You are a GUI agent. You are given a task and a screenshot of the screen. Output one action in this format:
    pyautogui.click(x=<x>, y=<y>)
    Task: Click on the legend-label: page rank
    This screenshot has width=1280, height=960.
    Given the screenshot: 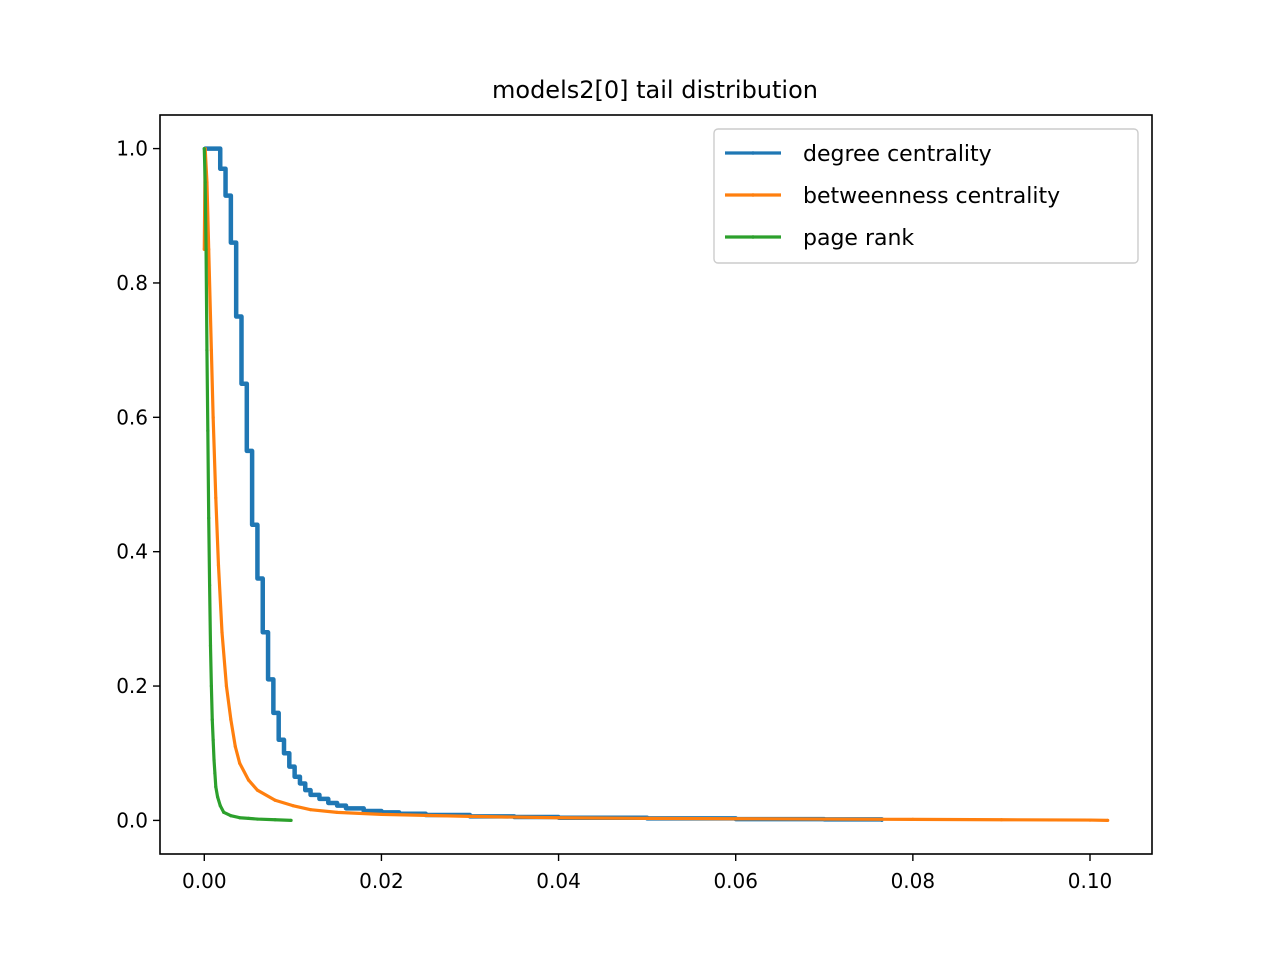 What is the action you would take?
    pyautogui.click(x=858, y=238)
    